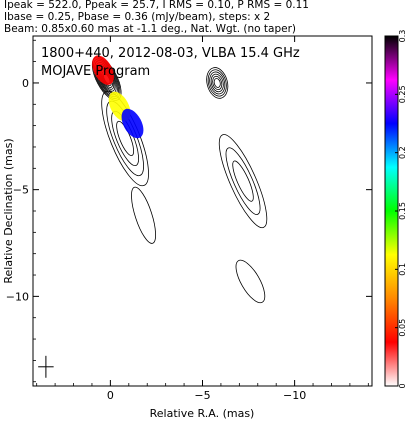 This screenshot has width=409, height=424. What do you see at coordinates (21, 190) in the screenshot?
I see `y-tick-label-1: −5` at bounding box center [21, 190].